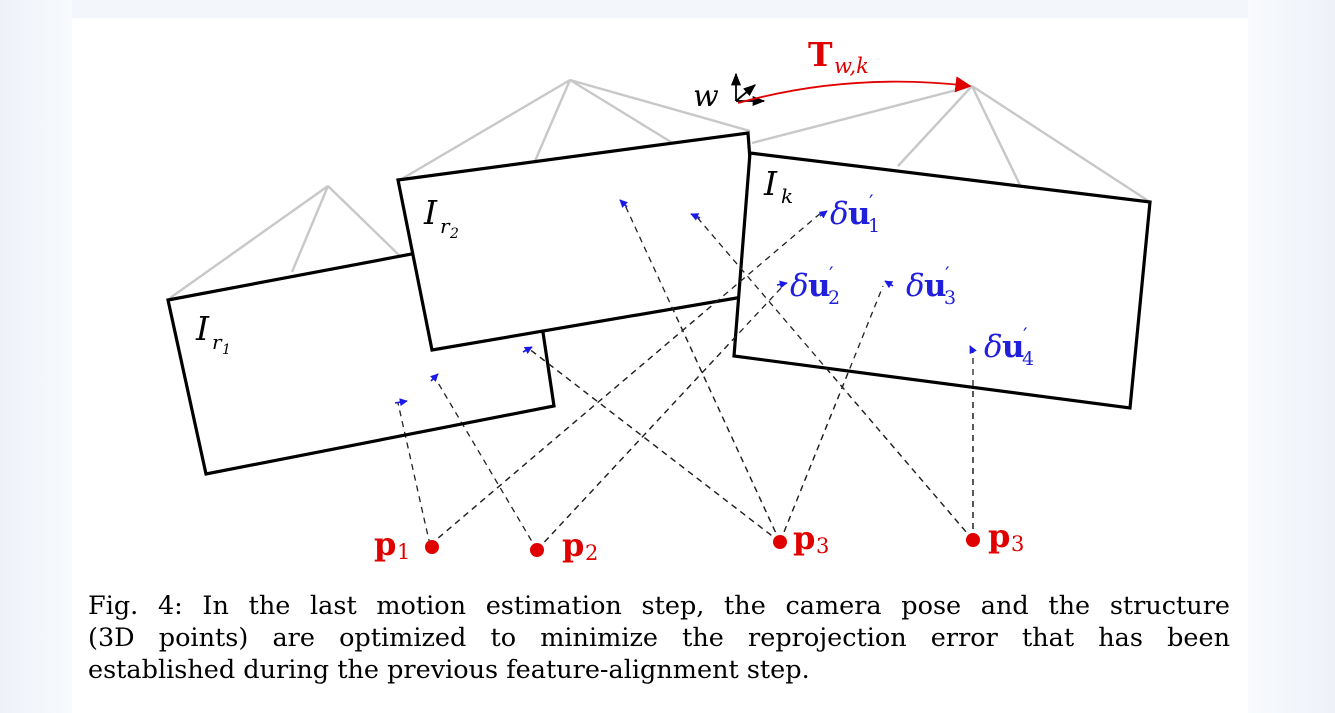 The height and width of the screenshot is (713, 1335). Describe the element at coordinates (430, 212) in the screenshot. I see `frame-label-r2: I` at that location.